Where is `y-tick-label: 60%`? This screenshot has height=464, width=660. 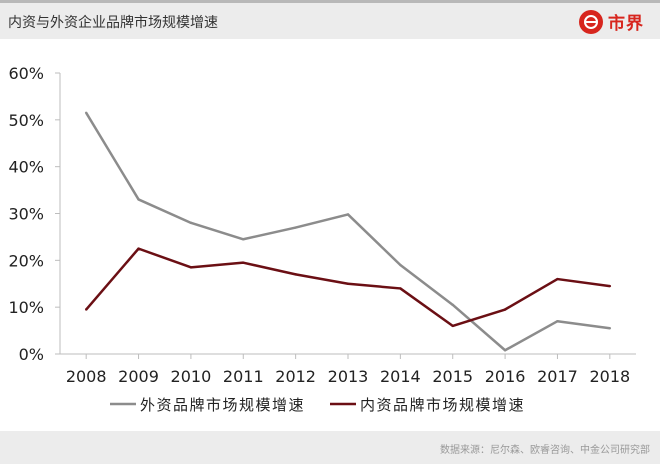
y-tick-label: 60% is located at coordinates (26, 73).